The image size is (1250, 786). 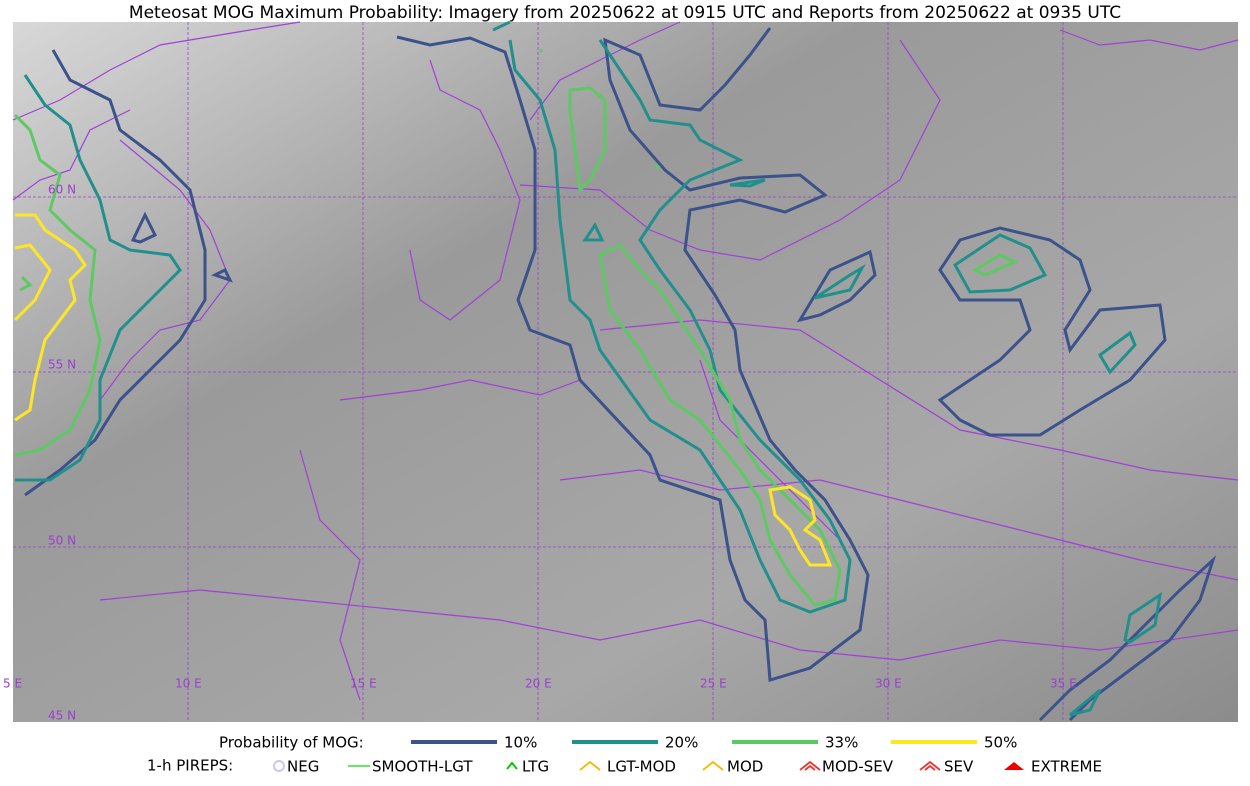 I want to click on legend-label: SMOOTH-LGT, so click(x=422, y=767).